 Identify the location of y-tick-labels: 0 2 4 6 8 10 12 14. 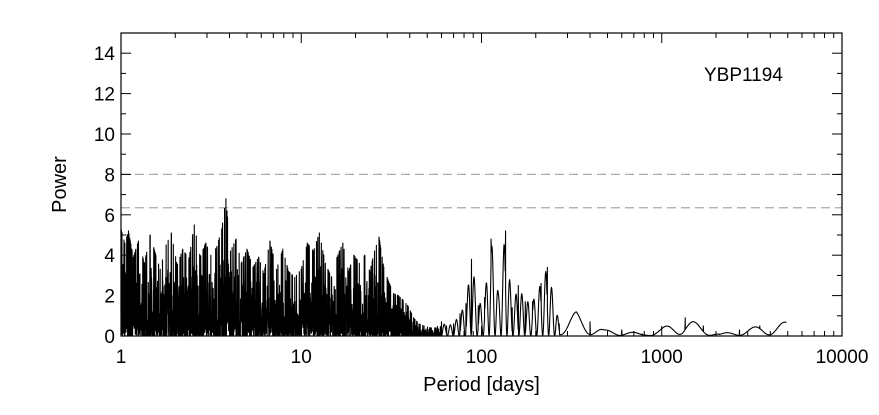
(105, 196).